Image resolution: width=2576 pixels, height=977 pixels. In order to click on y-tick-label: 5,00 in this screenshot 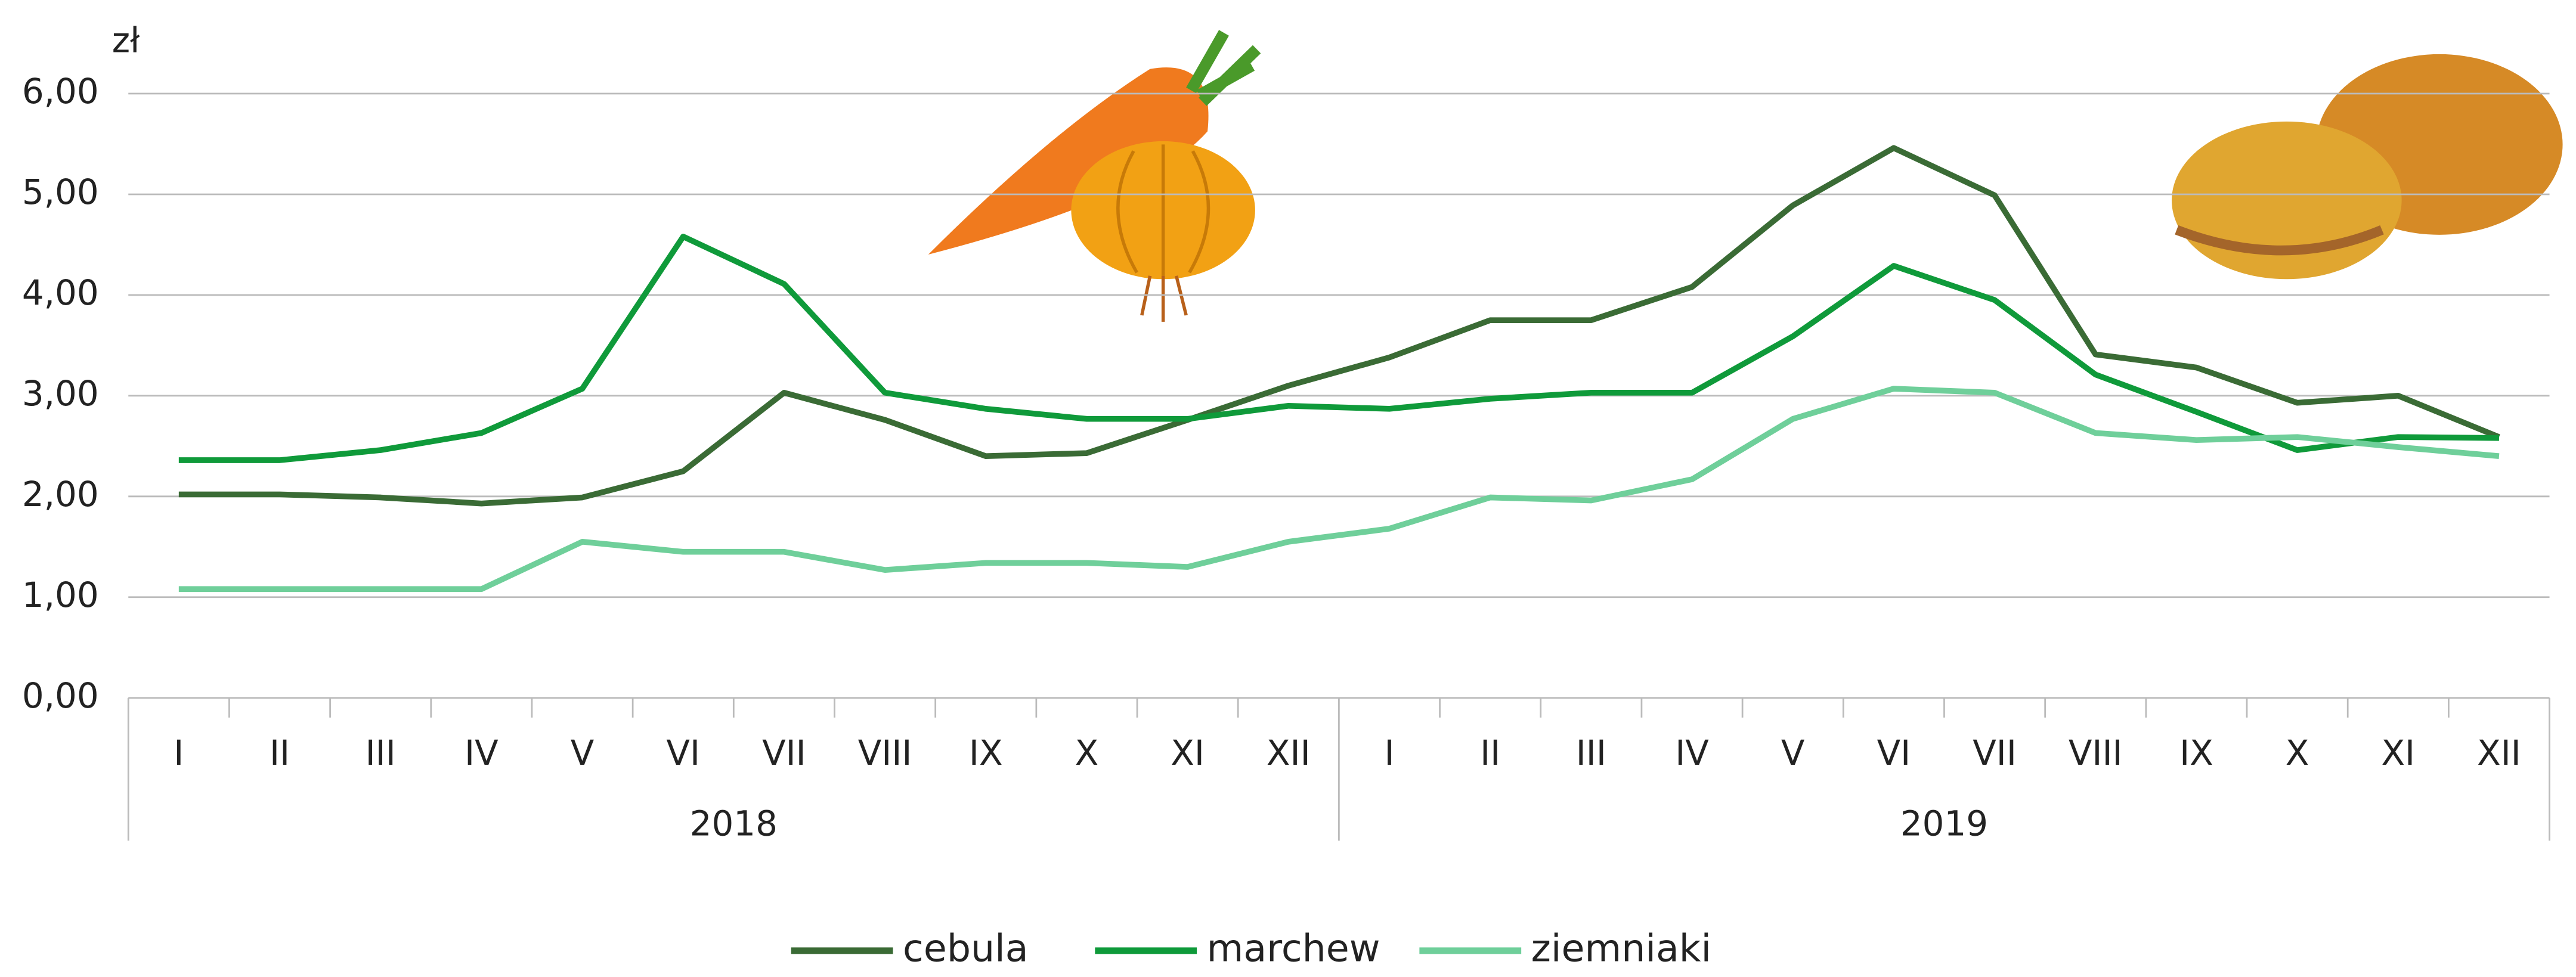, I will do `click(61, 192)`.